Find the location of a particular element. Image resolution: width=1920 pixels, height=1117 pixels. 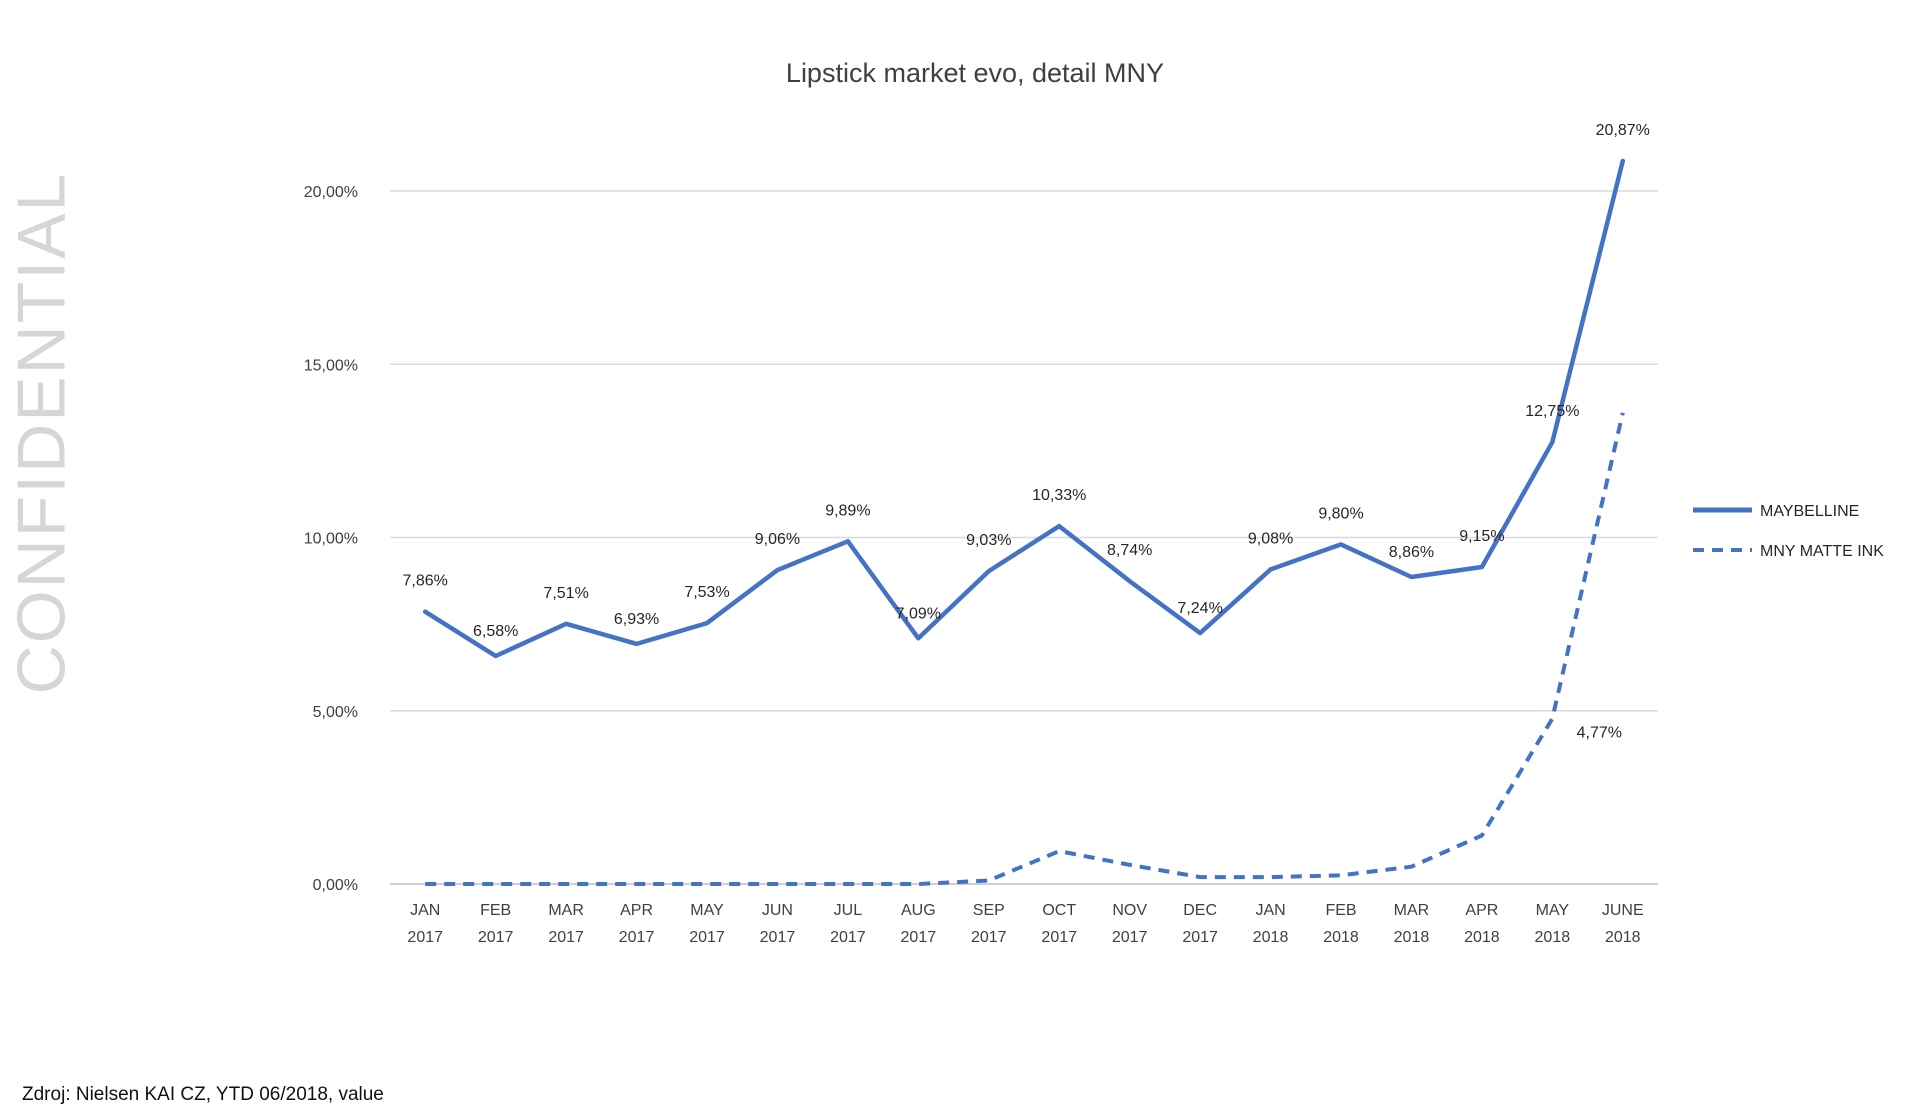

data-label: 7,51% is located at coordinates (565, 593).